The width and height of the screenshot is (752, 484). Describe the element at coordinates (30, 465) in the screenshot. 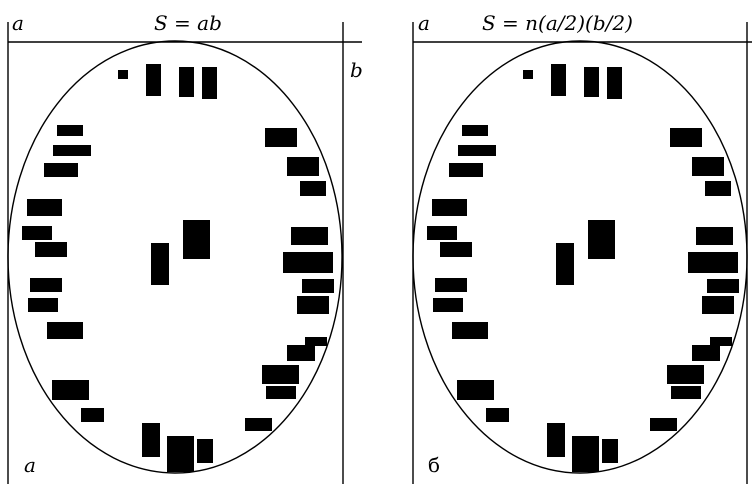

I see `panel-label: a` at that location.